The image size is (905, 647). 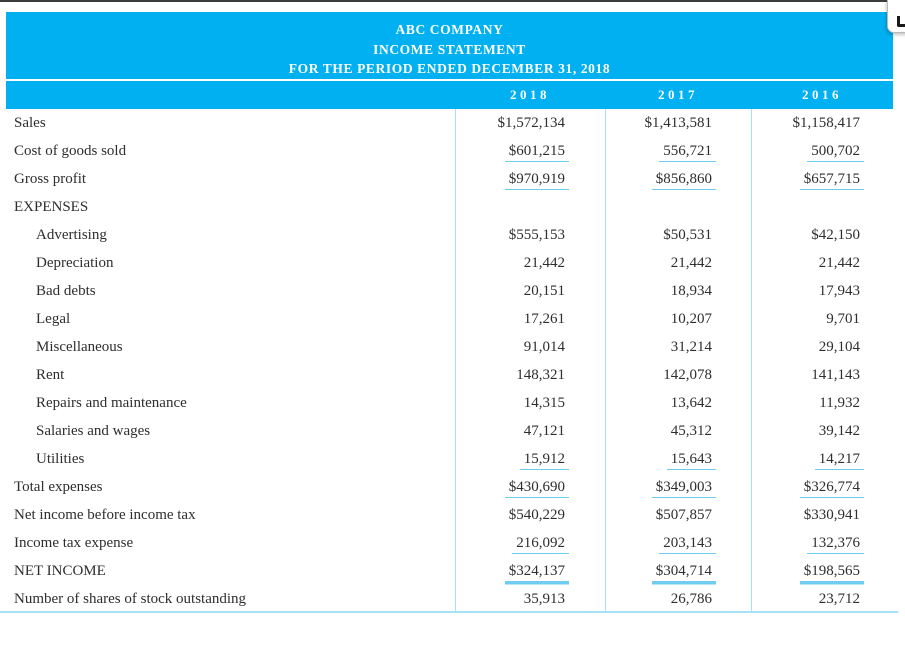 I want to click on cell-value: 14,217, so click(x=839, y=460).